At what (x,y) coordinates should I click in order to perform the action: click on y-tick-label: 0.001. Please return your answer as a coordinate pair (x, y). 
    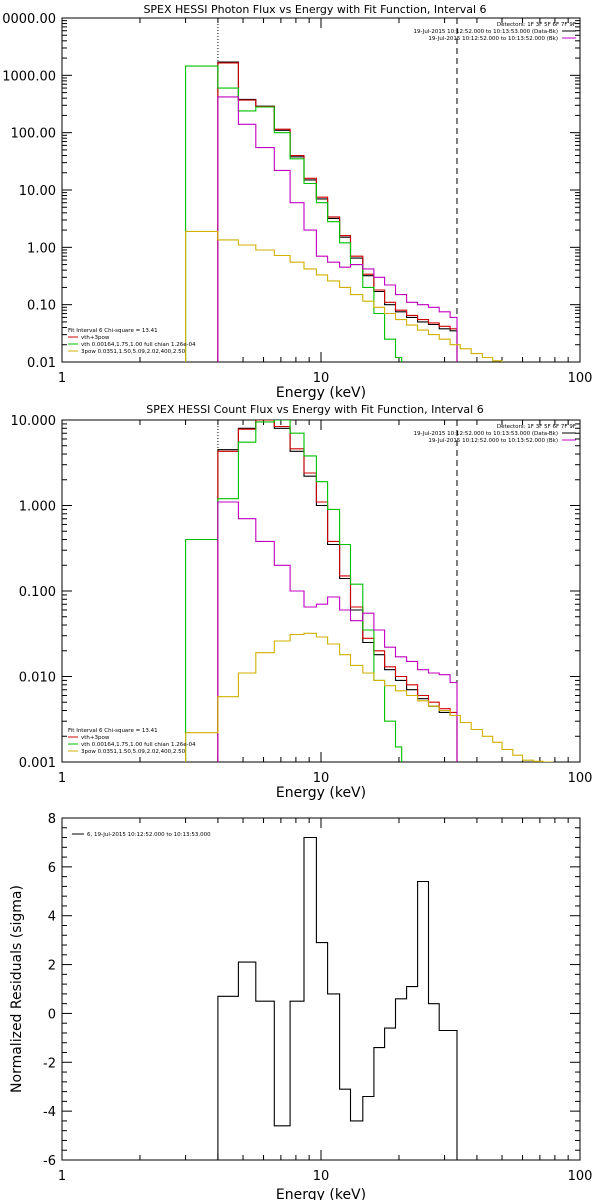
    Looking at the image, I should click on (37, 763).